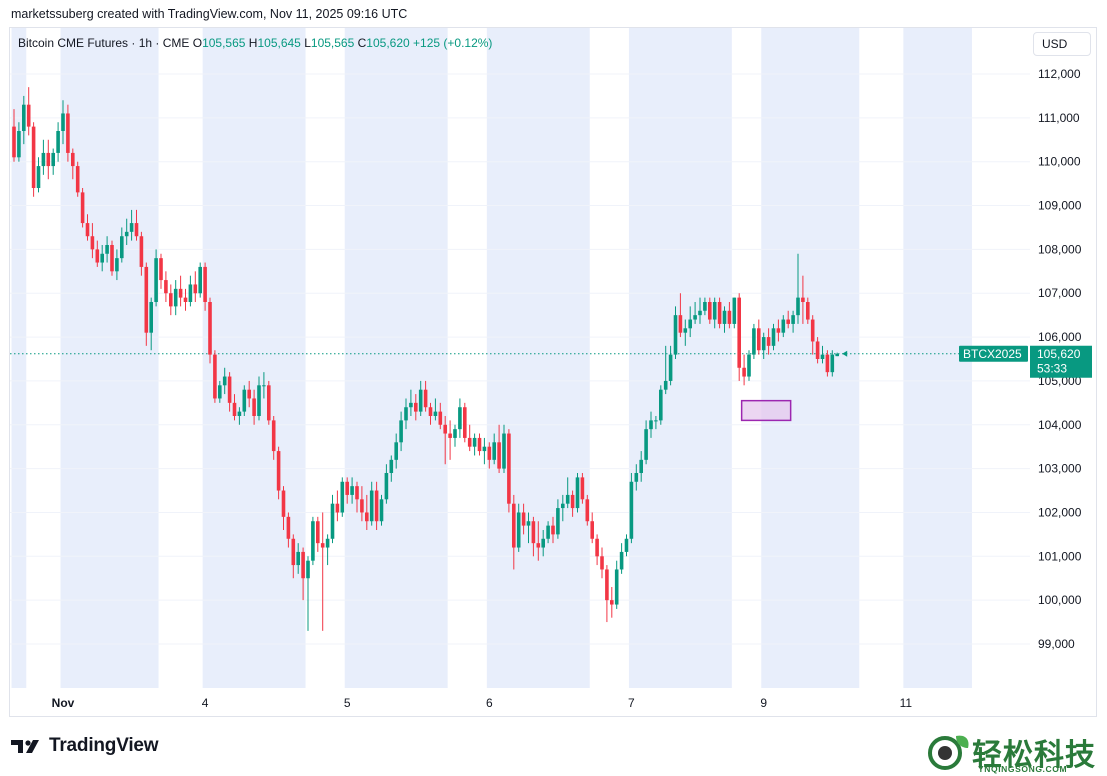 The image size is (1107, 776). What do you see at coordinates (1062, 44) in the screenshot?
I see `currency-button: USD` at bounding box center [1062, 44].